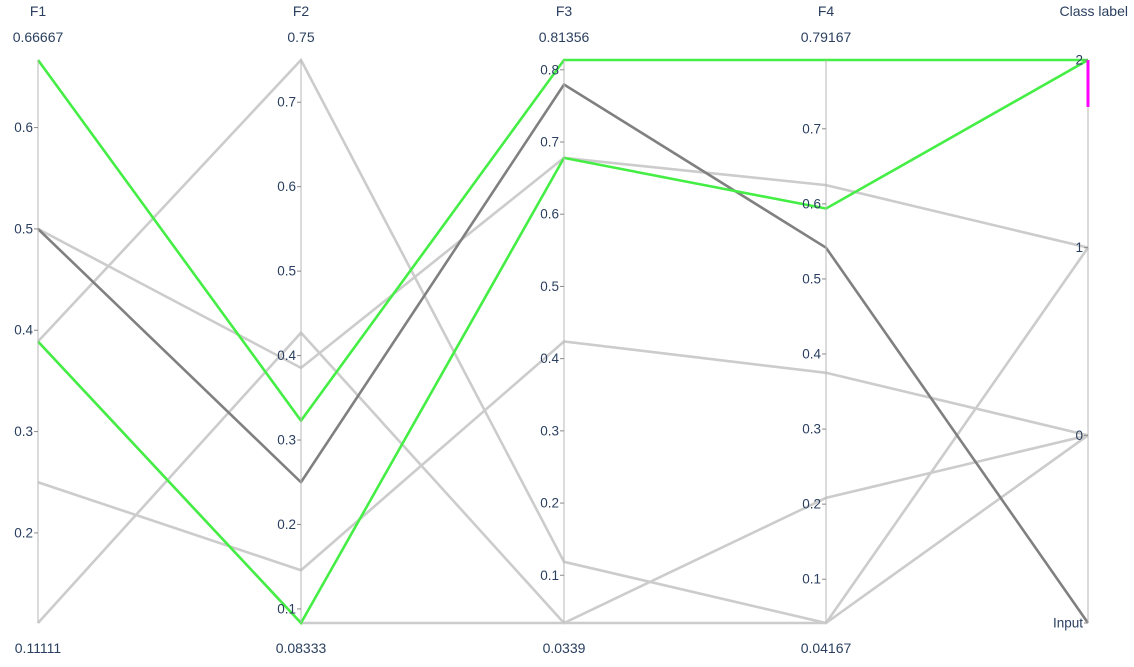 The image size is (1134, 667). Describe the element at coordinates (1088, 83) in the screenshot. I see `constraint-range-bar` at that location.